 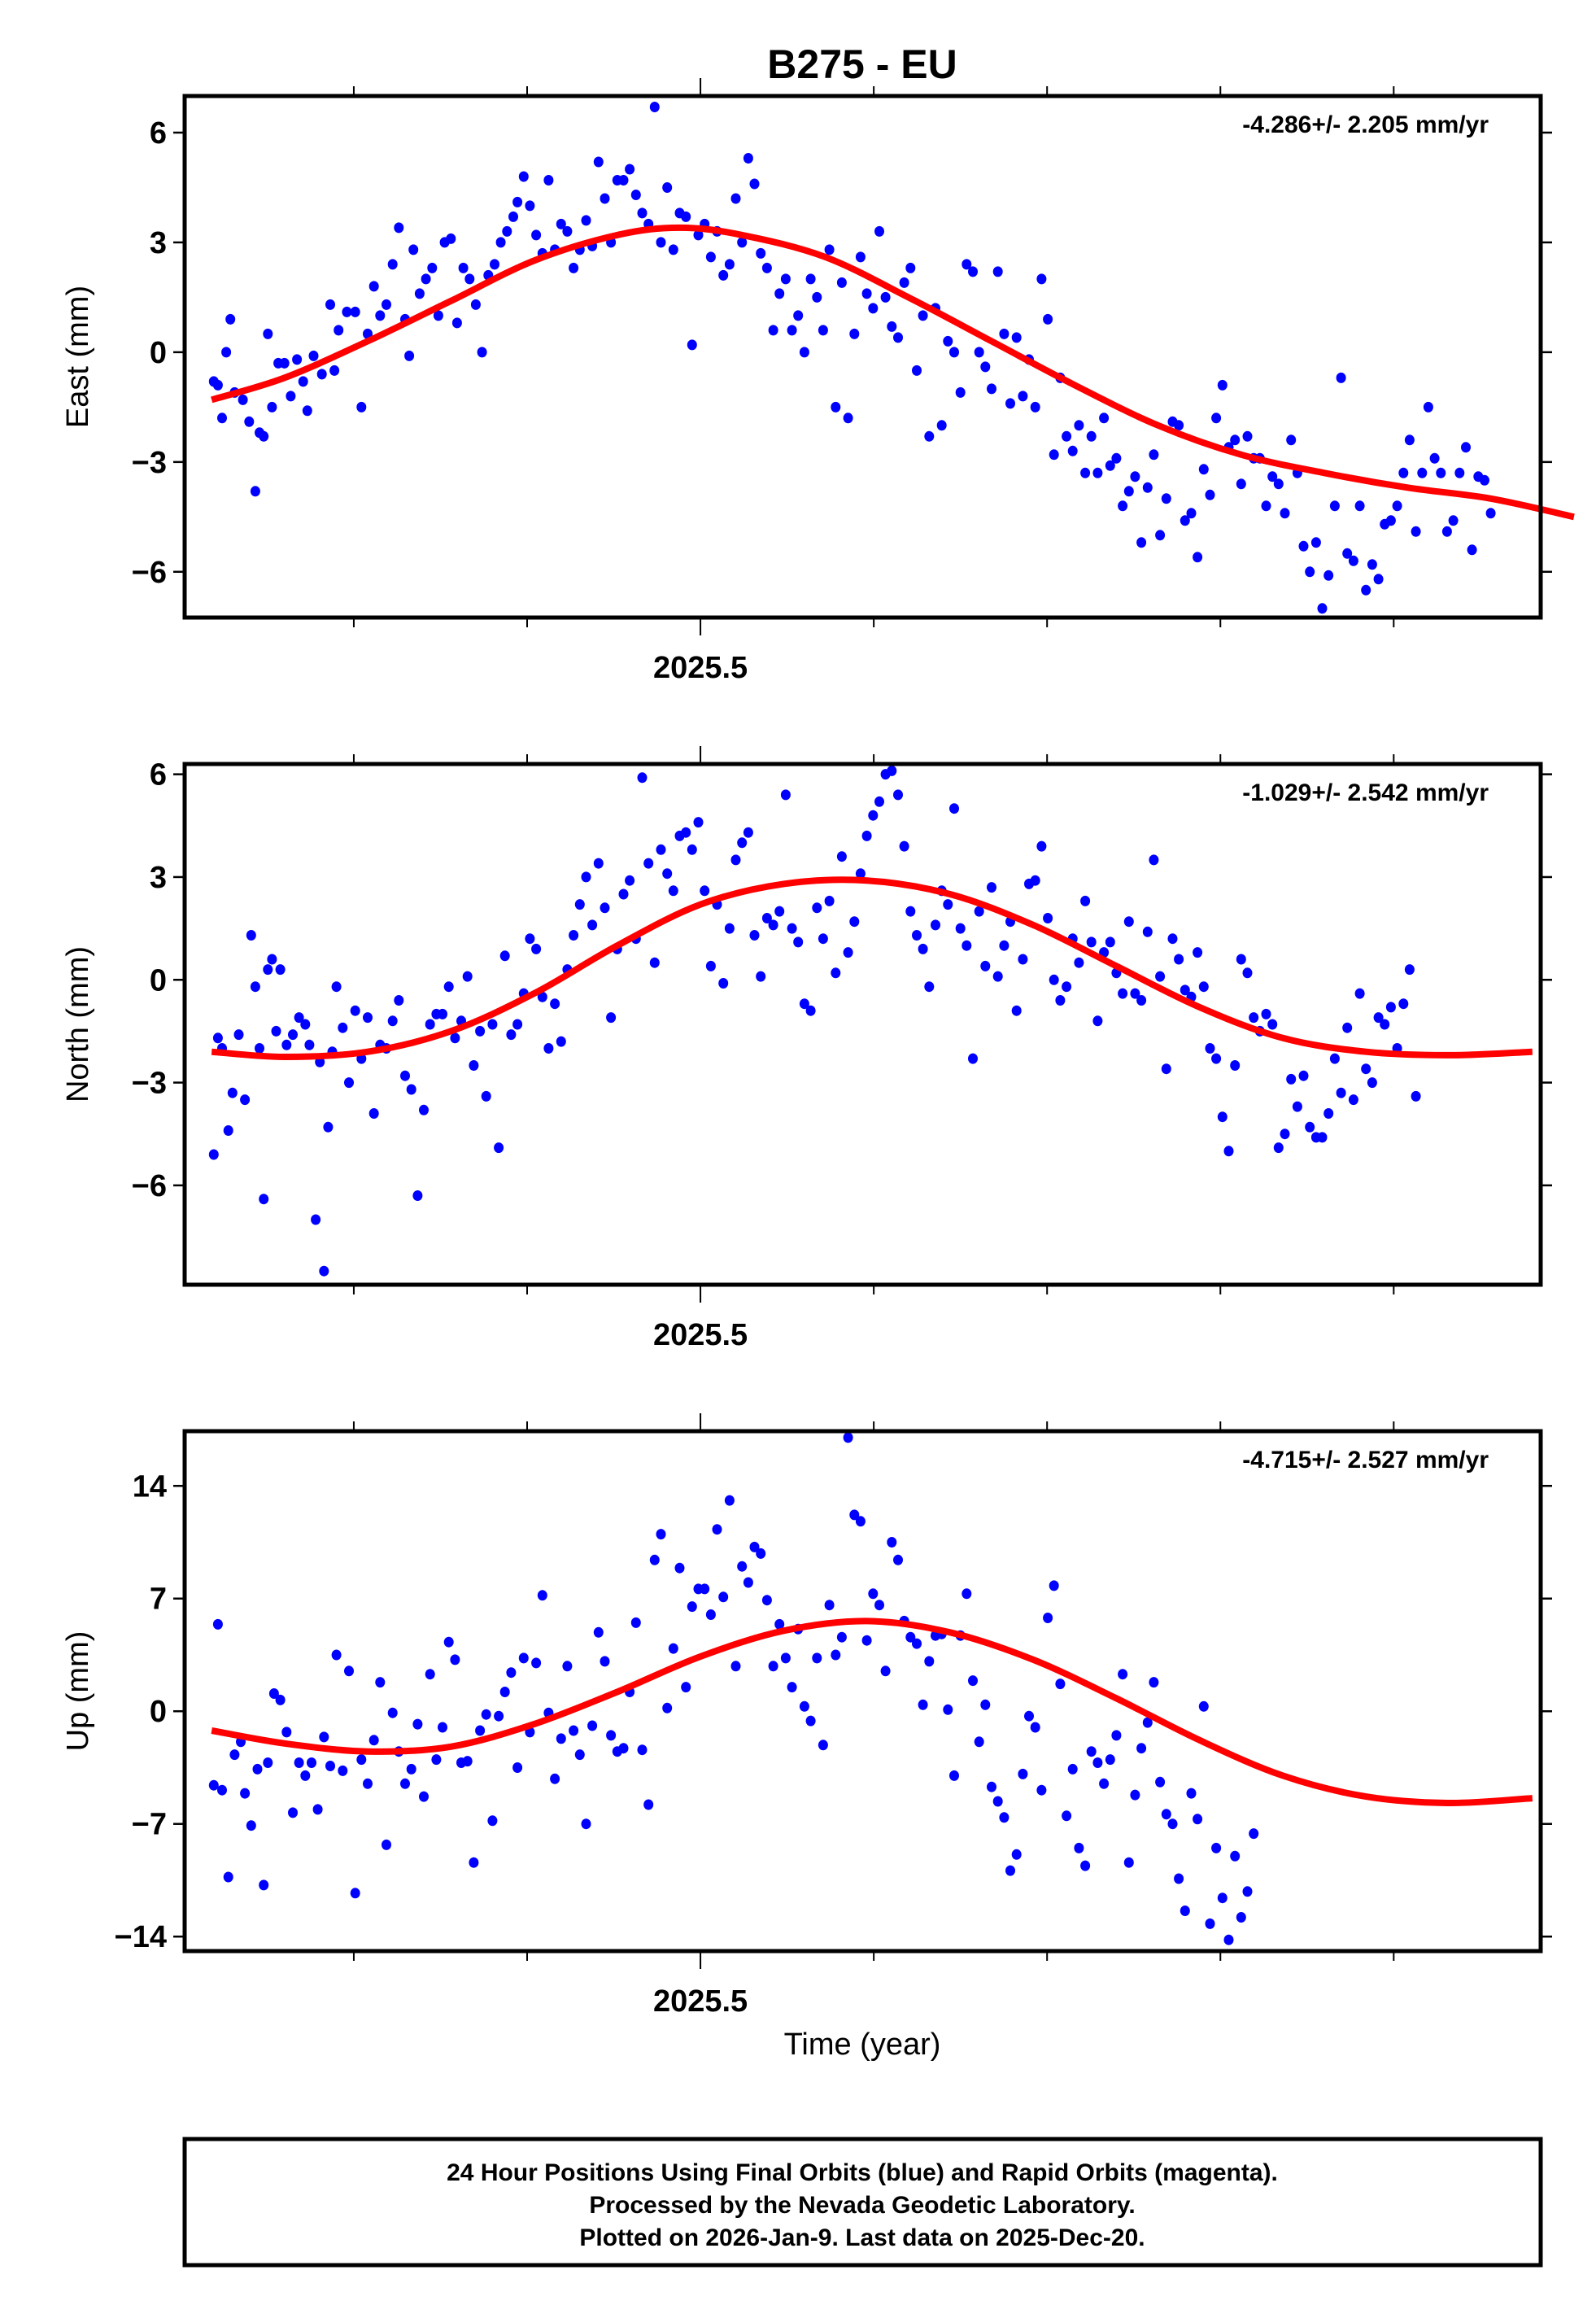 What do you see at coordinates (872, 968) in the screenshot?
I see `north-fit-line` at bounding box center [872, 968].